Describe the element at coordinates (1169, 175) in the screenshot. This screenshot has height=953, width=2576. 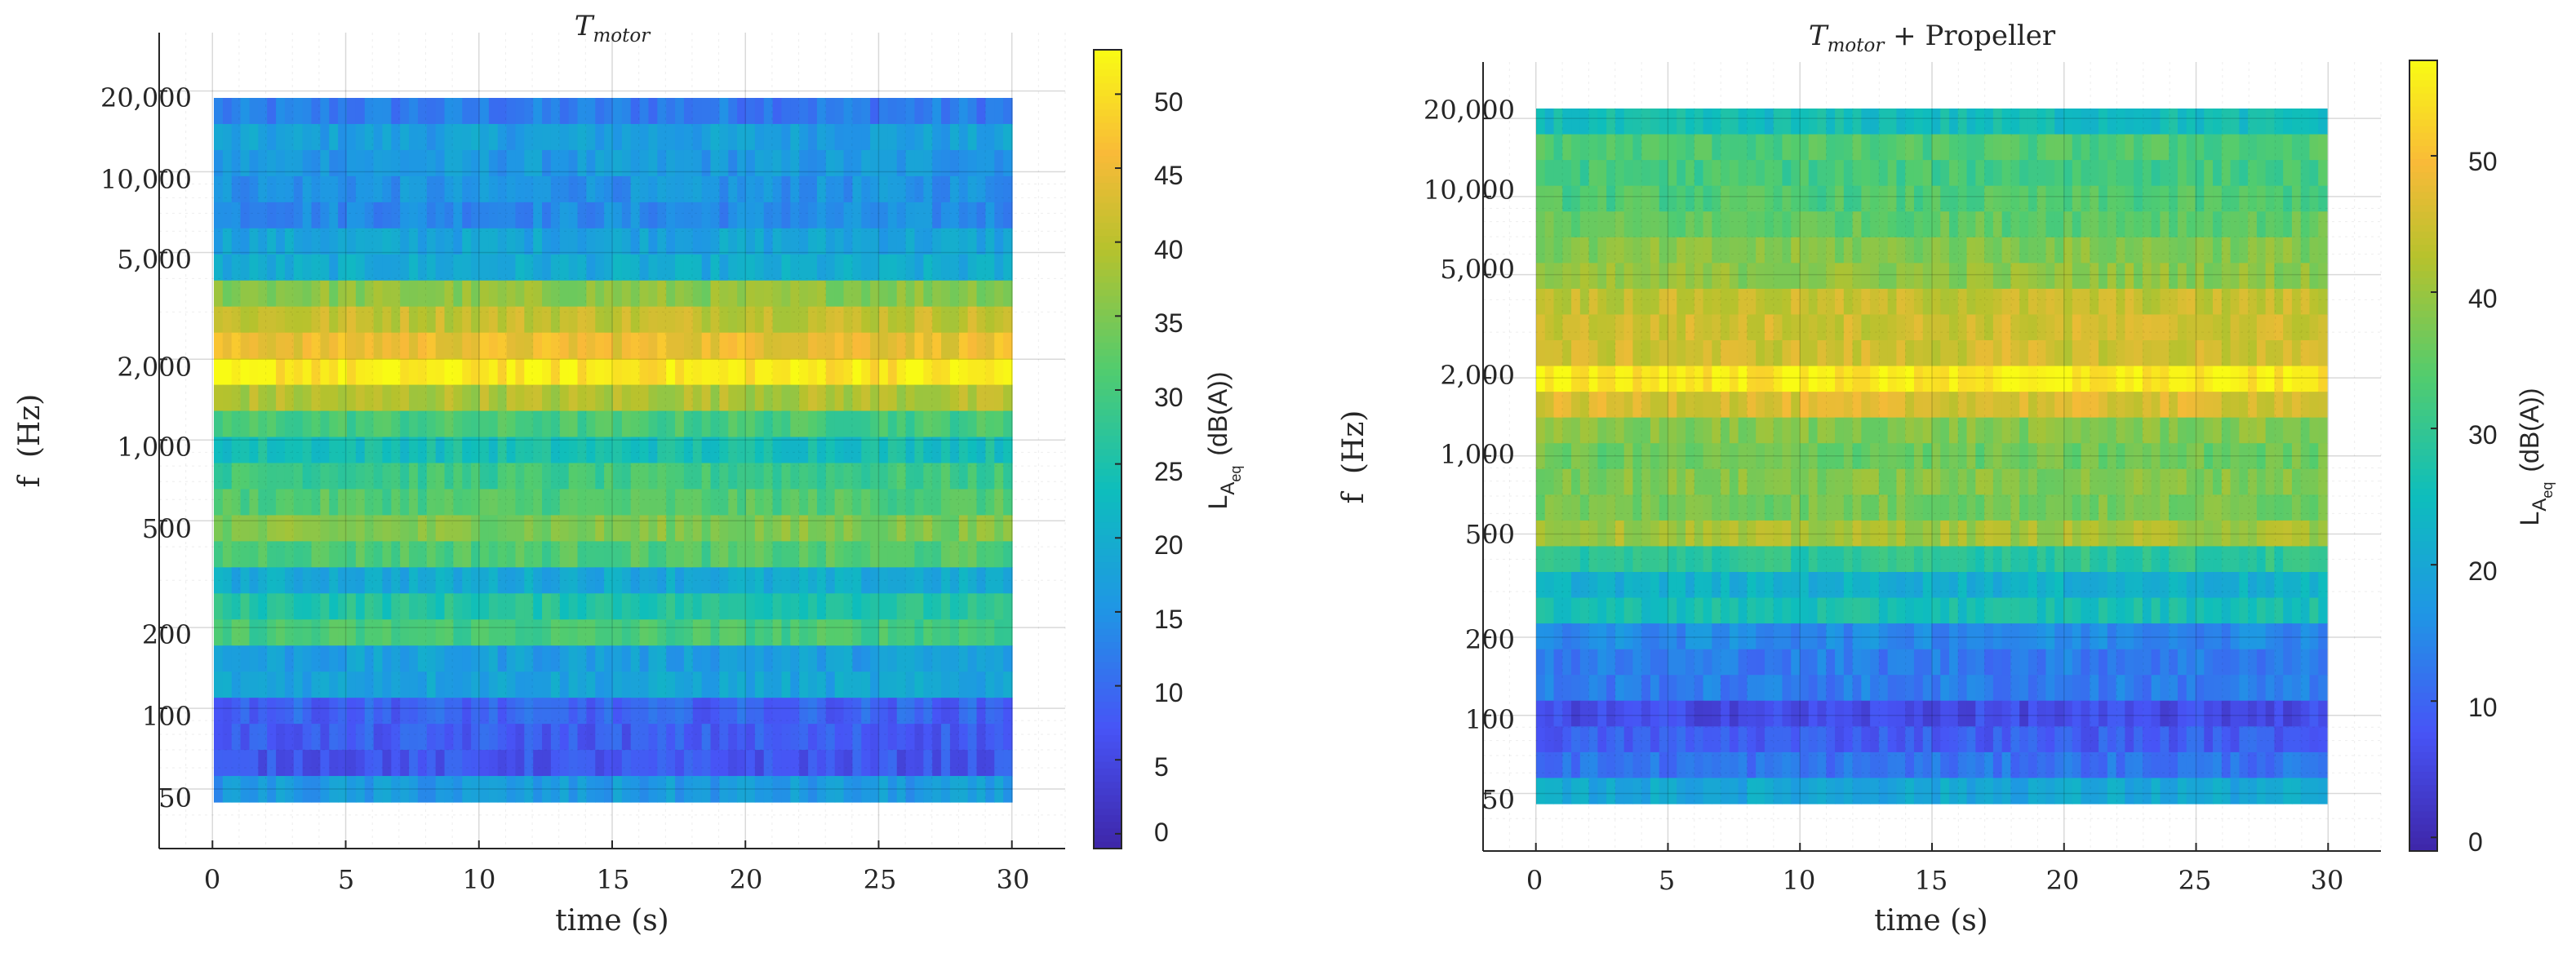
I see `colorbar-tick-label: 45` at that location.